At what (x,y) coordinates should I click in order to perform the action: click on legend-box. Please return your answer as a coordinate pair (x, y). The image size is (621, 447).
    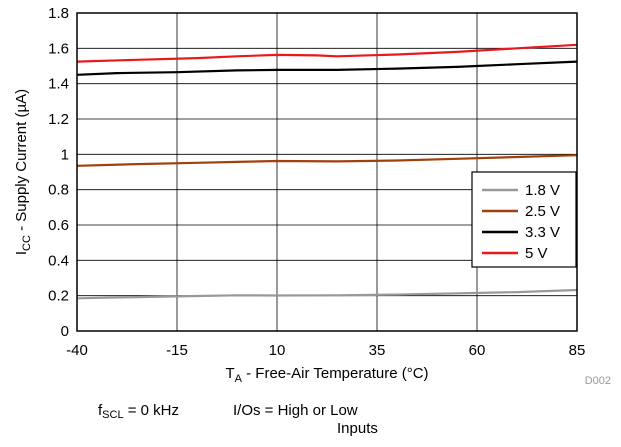
    Looking at the image, I should click on (524, 219).